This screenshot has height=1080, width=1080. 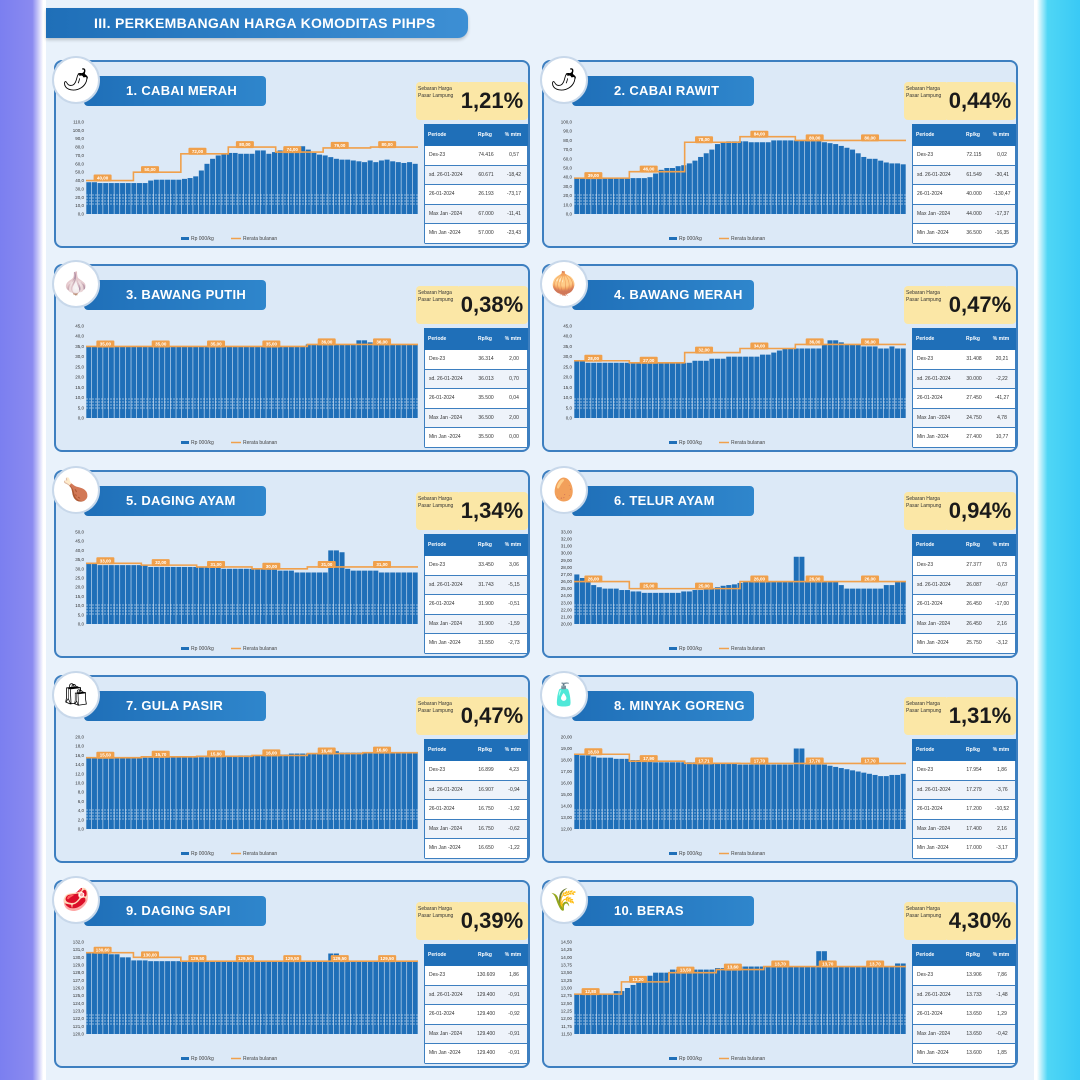 What do you see at coordinates (476, 379) in the screenshot?
I see `table-row: sd. 26-01-2024 36.013 0,70` at bounding box center [476, 379].